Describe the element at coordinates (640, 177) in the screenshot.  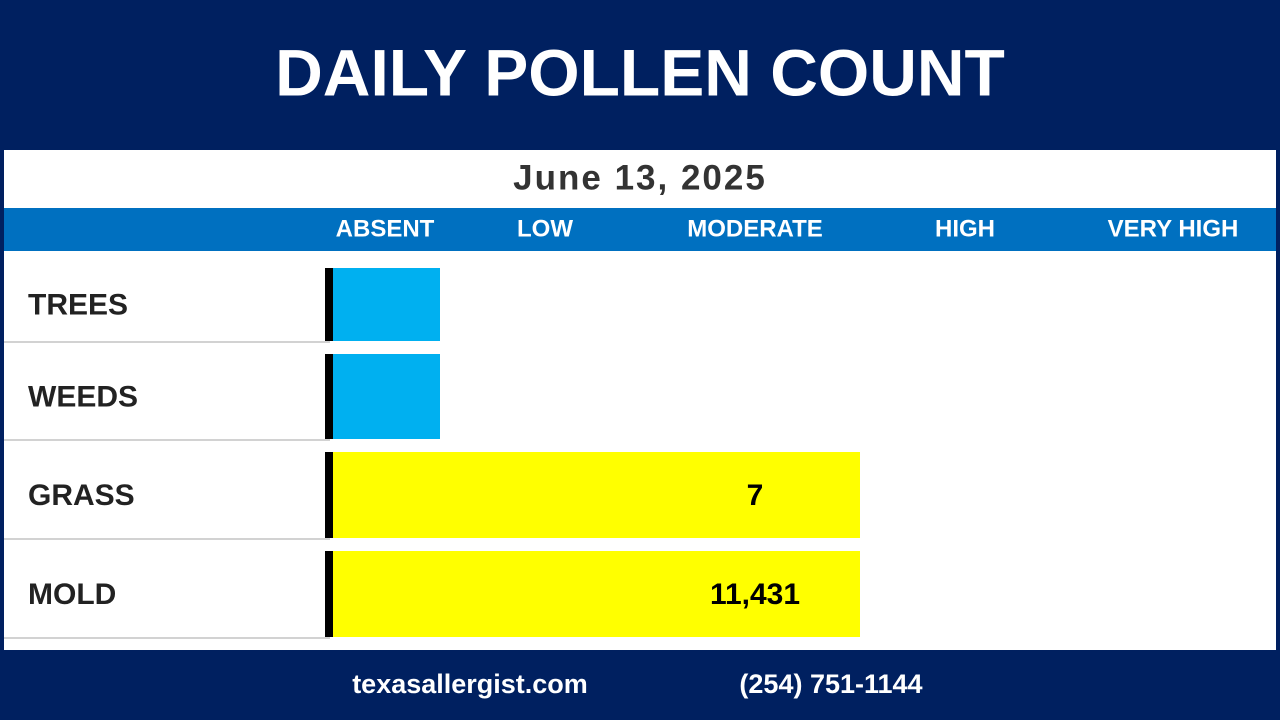
I see `date: June 13, 2025` at that location.